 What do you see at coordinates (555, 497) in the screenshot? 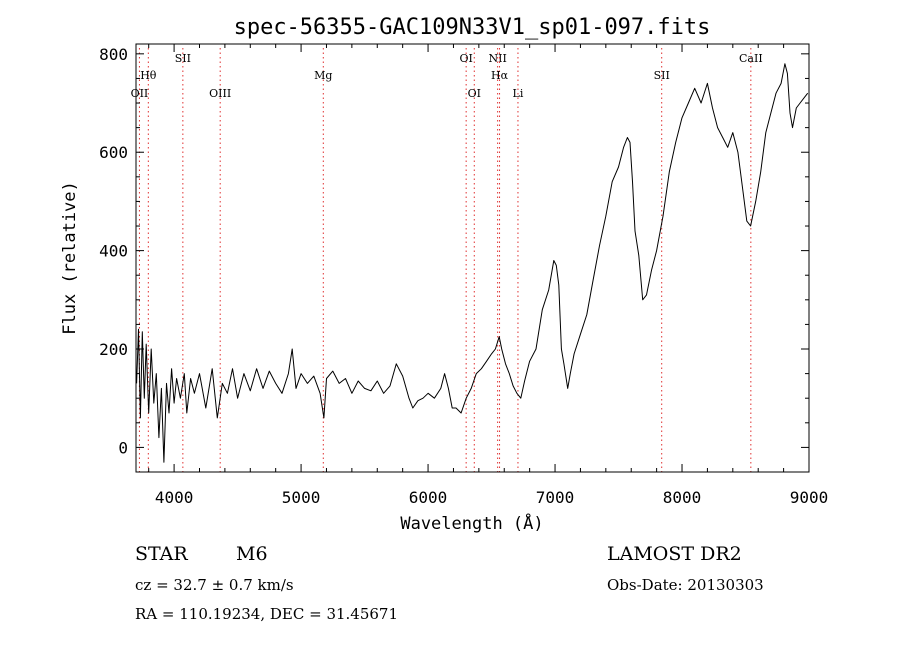
I see `x-tick-label: 7000` at bounding box center [555, 497].